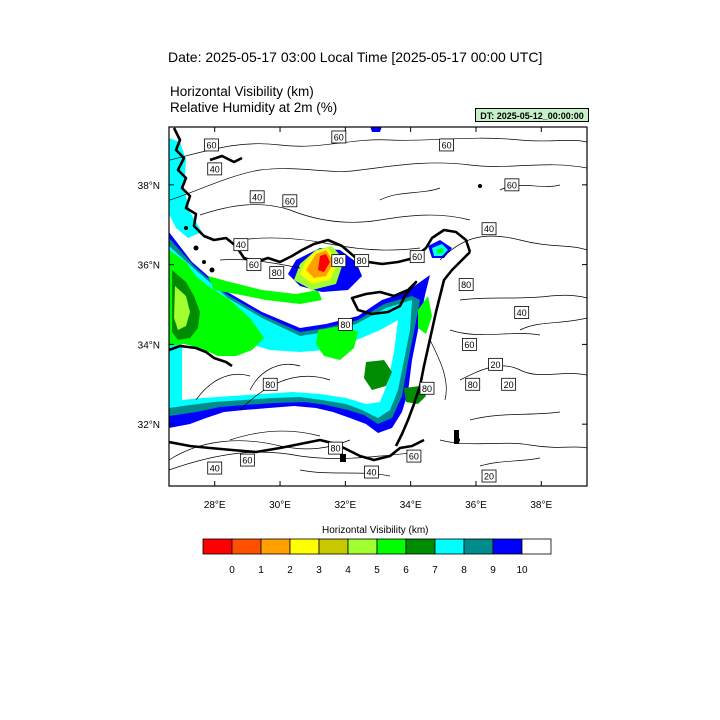 This screenshot has height=720, width=720. Describe the element at coordinates (265, 290) in the screenshot. I see `visibility-fill-green-rhodes` at that location.